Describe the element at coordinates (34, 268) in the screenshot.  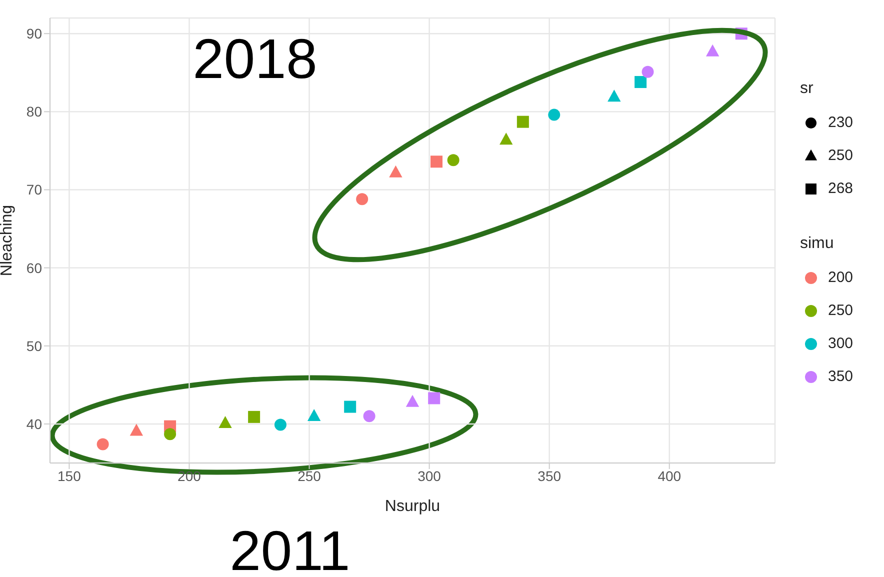
I see `y-tick-label: 60` at that location.